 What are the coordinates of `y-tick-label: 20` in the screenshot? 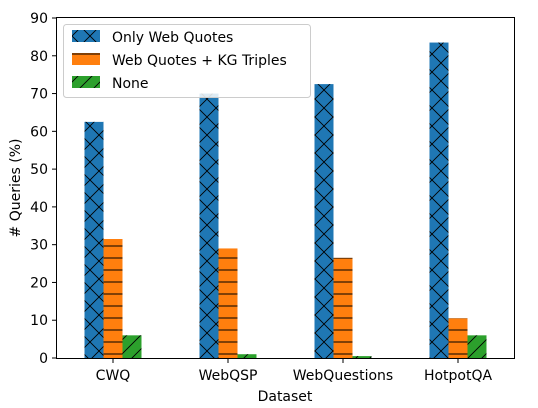 It's located at (39, 283).